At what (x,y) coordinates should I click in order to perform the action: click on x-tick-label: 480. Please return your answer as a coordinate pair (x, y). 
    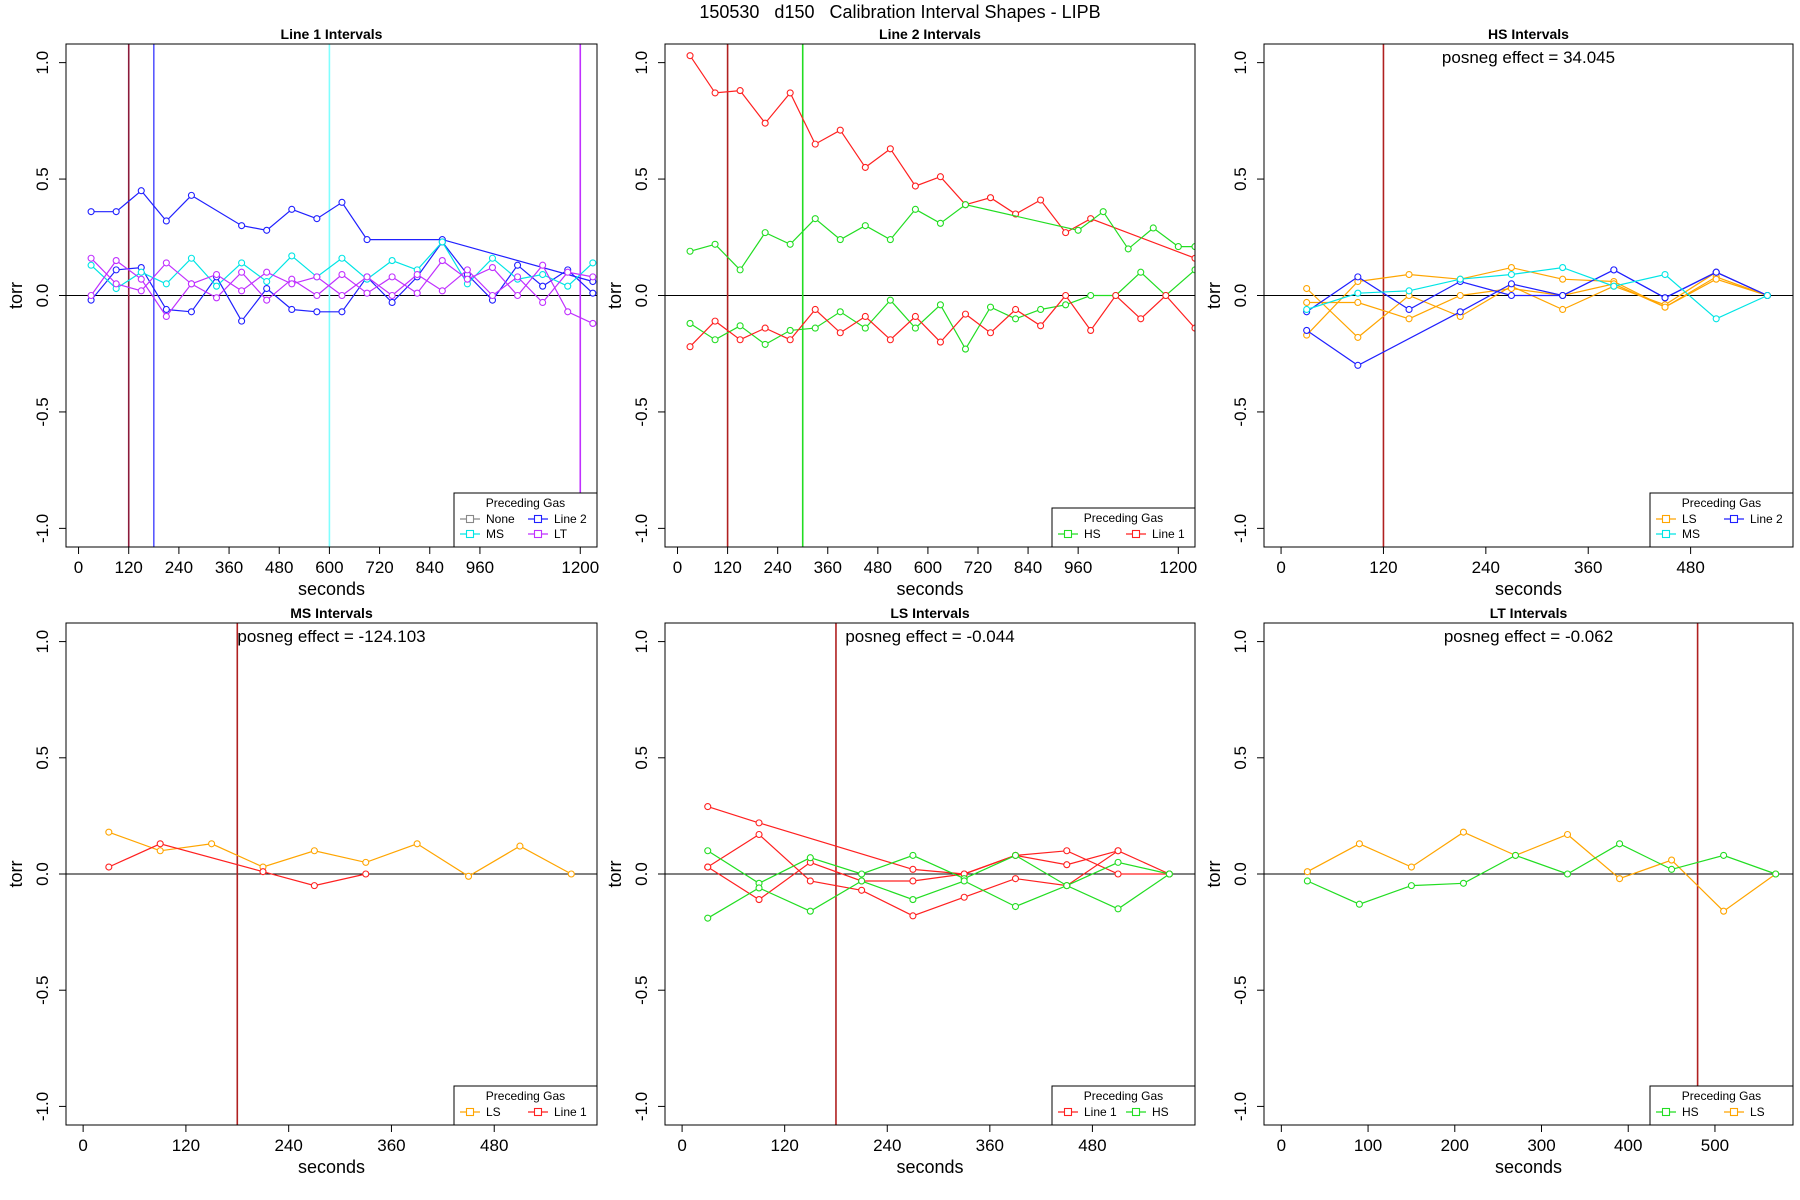
    Looking at the image, I should click on (494, 1145).